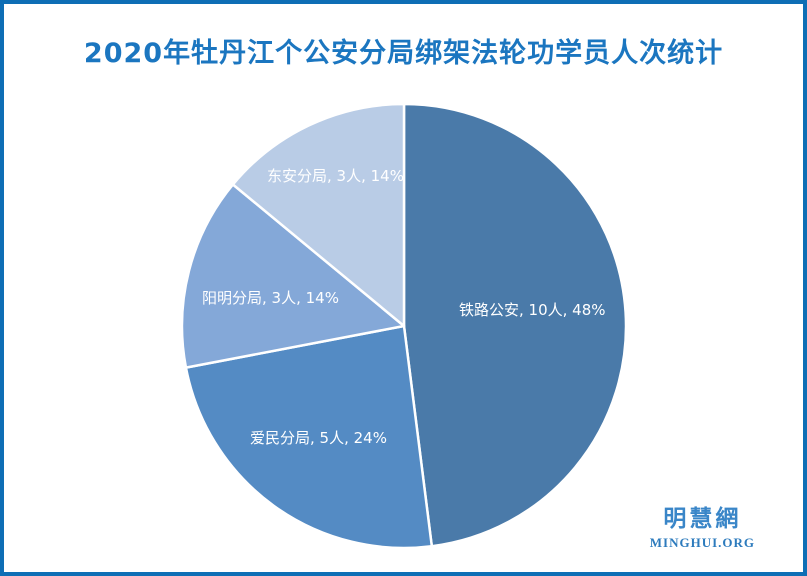 This screenshot has width=807, height=576. Describe the element at coordinates (702, 519) in the screenshot. I see `logo-chinese-text: 明慧網` at that location.